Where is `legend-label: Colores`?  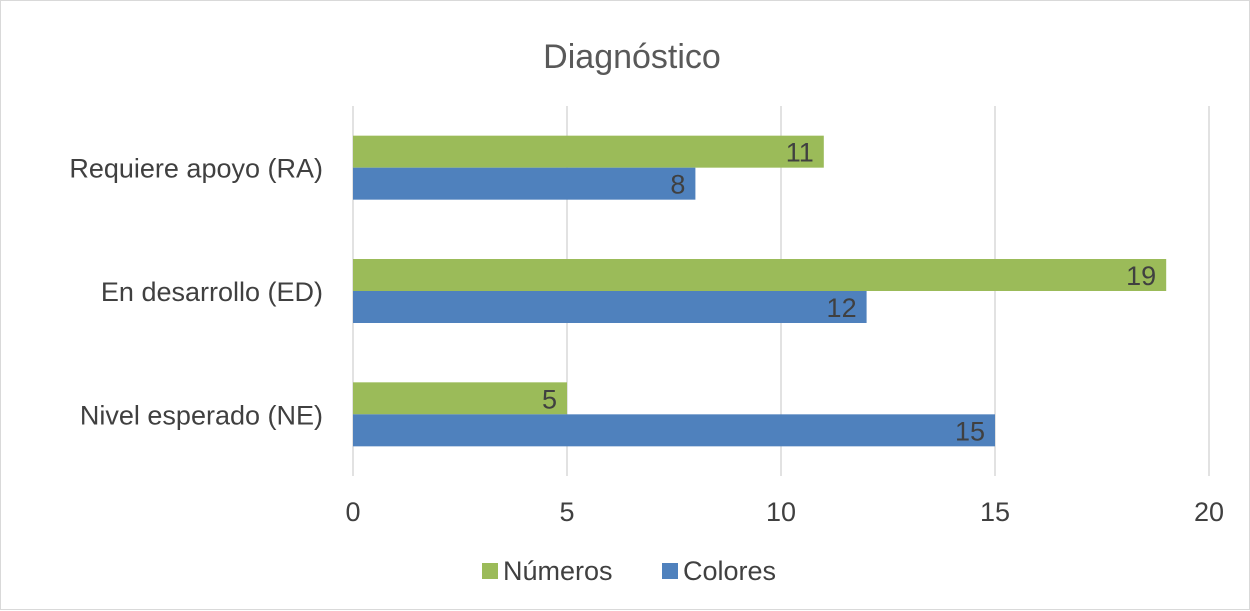
legend-label: Colores is located at coordinates (729, 571).